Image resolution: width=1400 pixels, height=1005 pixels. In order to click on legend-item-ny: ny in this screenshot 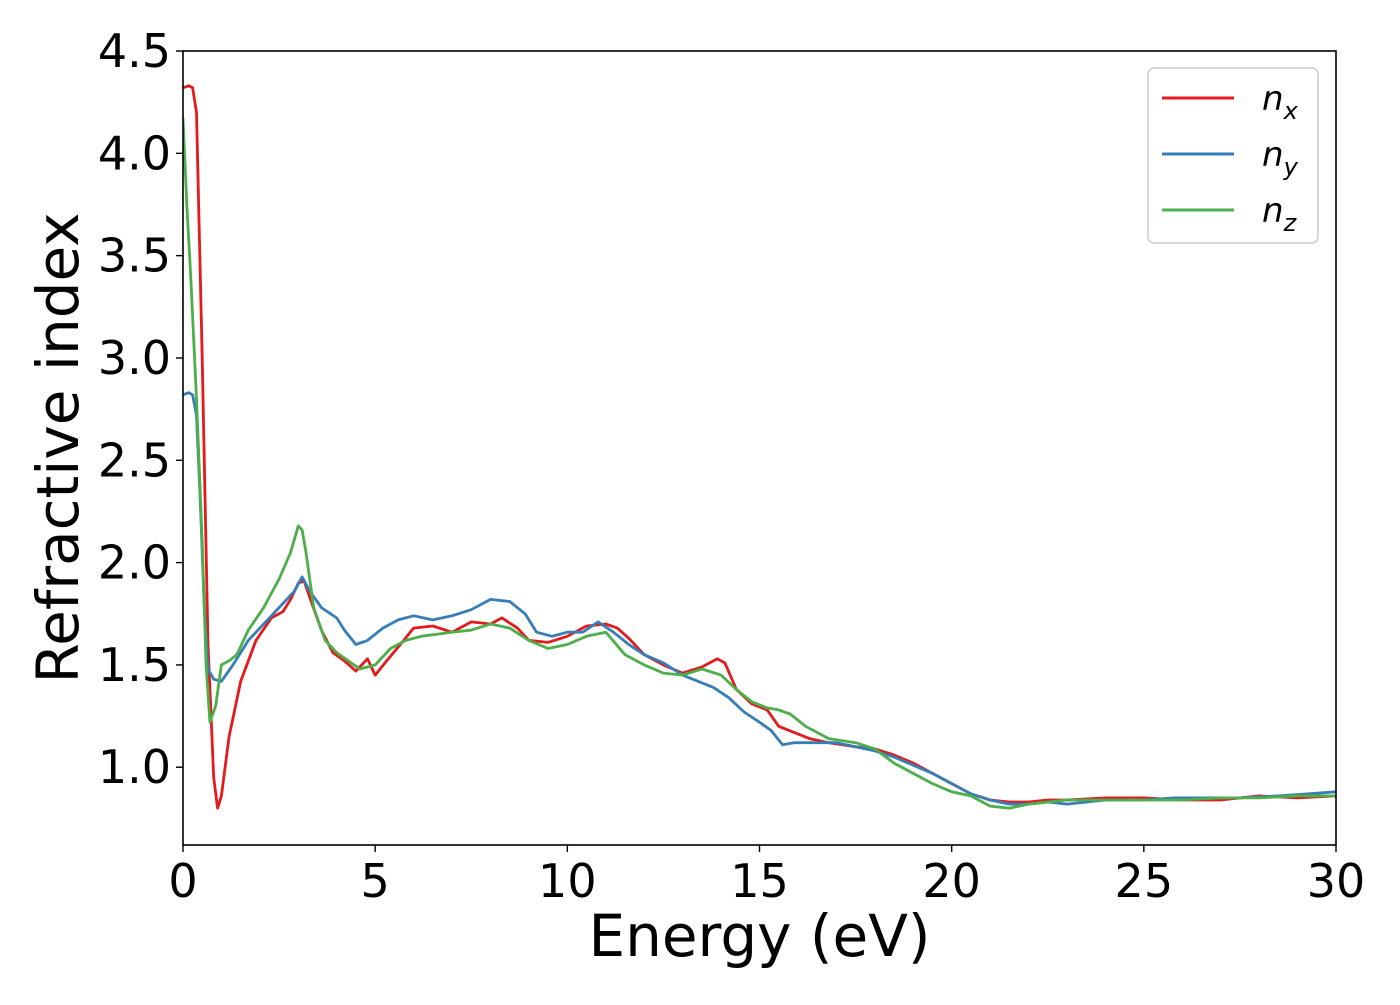, I will do `click(1230, 158)`.